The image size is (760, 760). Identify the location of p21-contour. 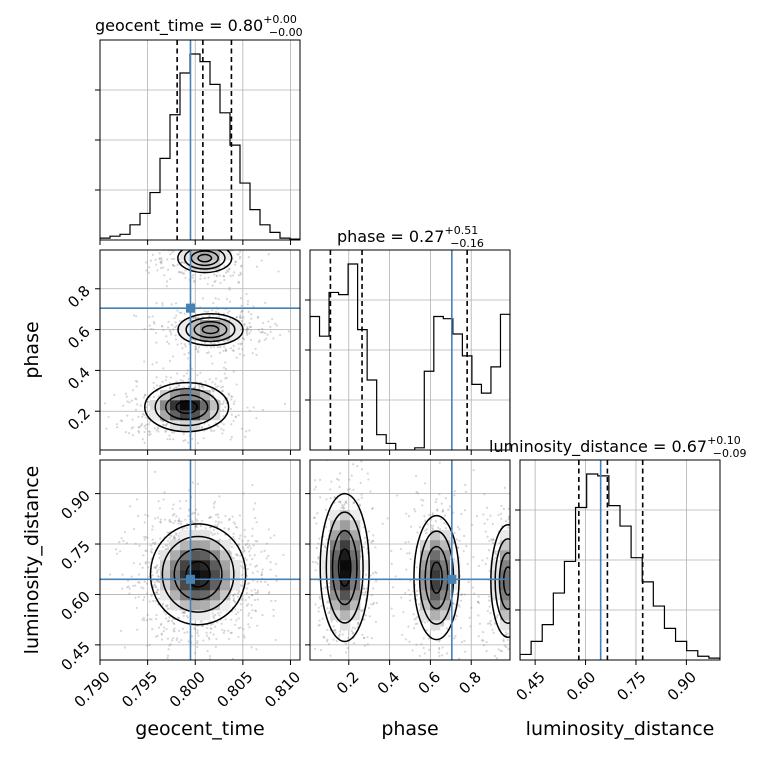
(506, 581).